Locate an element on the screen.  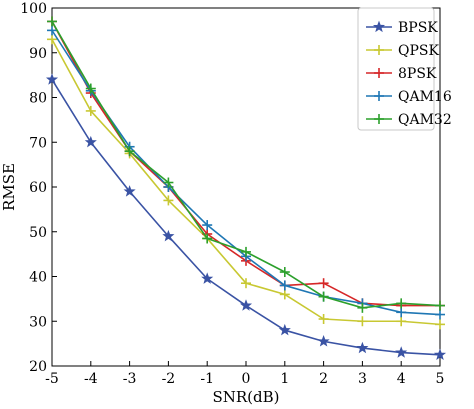
y-tick-label: 100 is located at coordinates (33, 9).